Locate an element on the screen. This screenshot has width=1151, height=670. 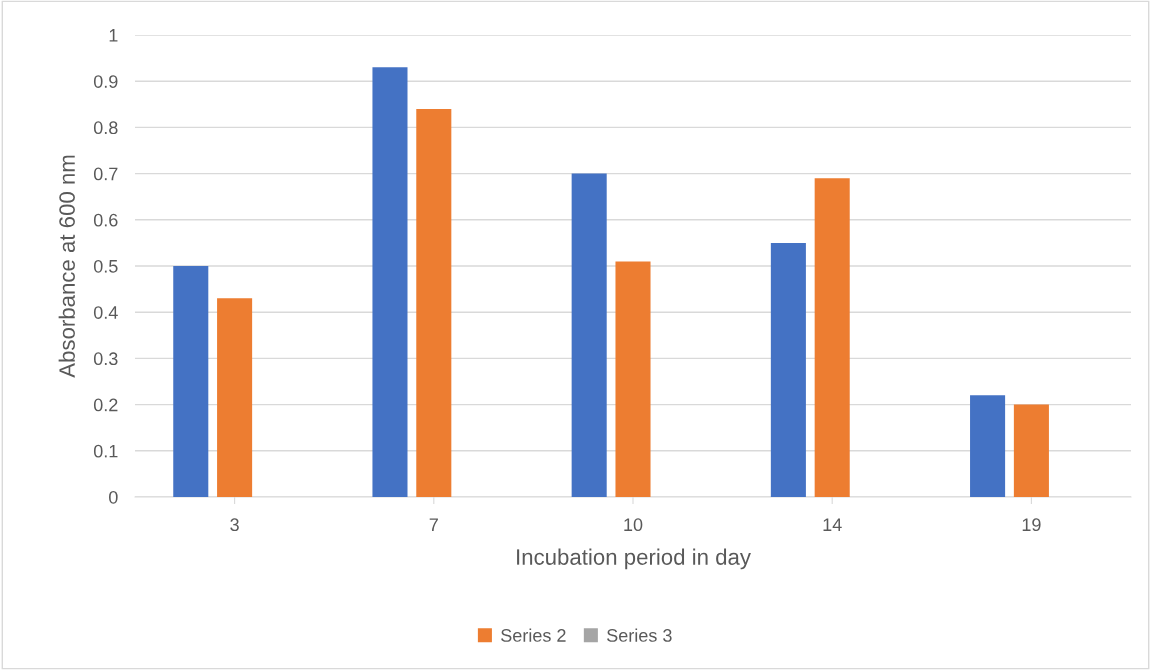
y-tick-label: 0.5 is located at coordinates (105, 266).